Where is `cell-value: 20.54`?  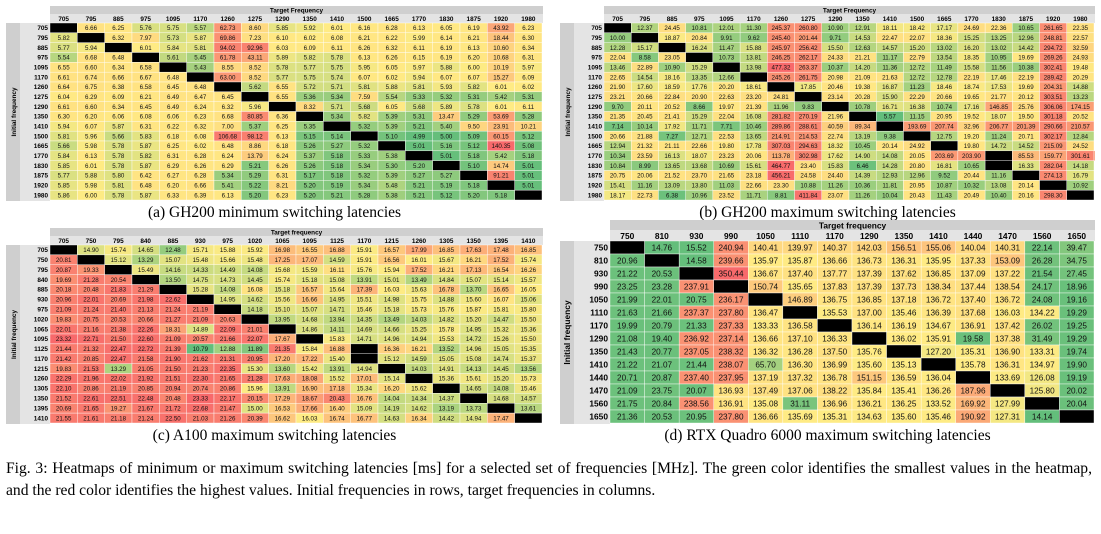
cell-value: 20.54 is located at coordinates (119, 280).